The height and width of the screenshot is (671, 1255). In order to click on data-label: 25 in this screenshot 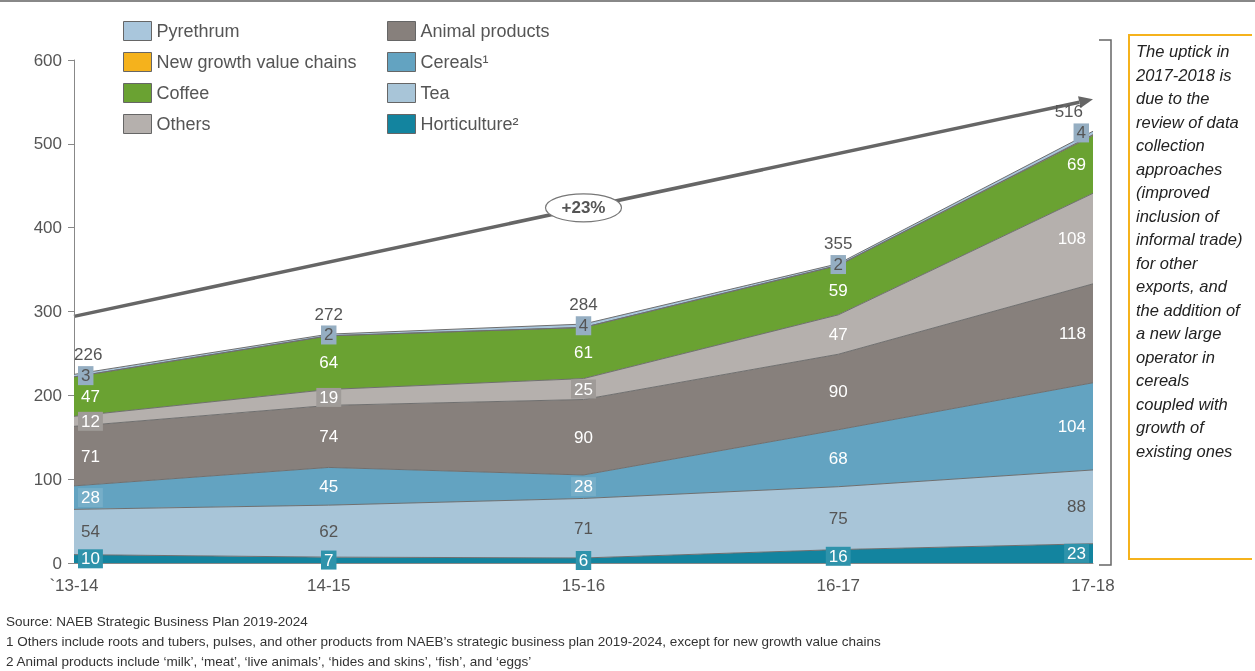, I will do `click(583, 389)`.